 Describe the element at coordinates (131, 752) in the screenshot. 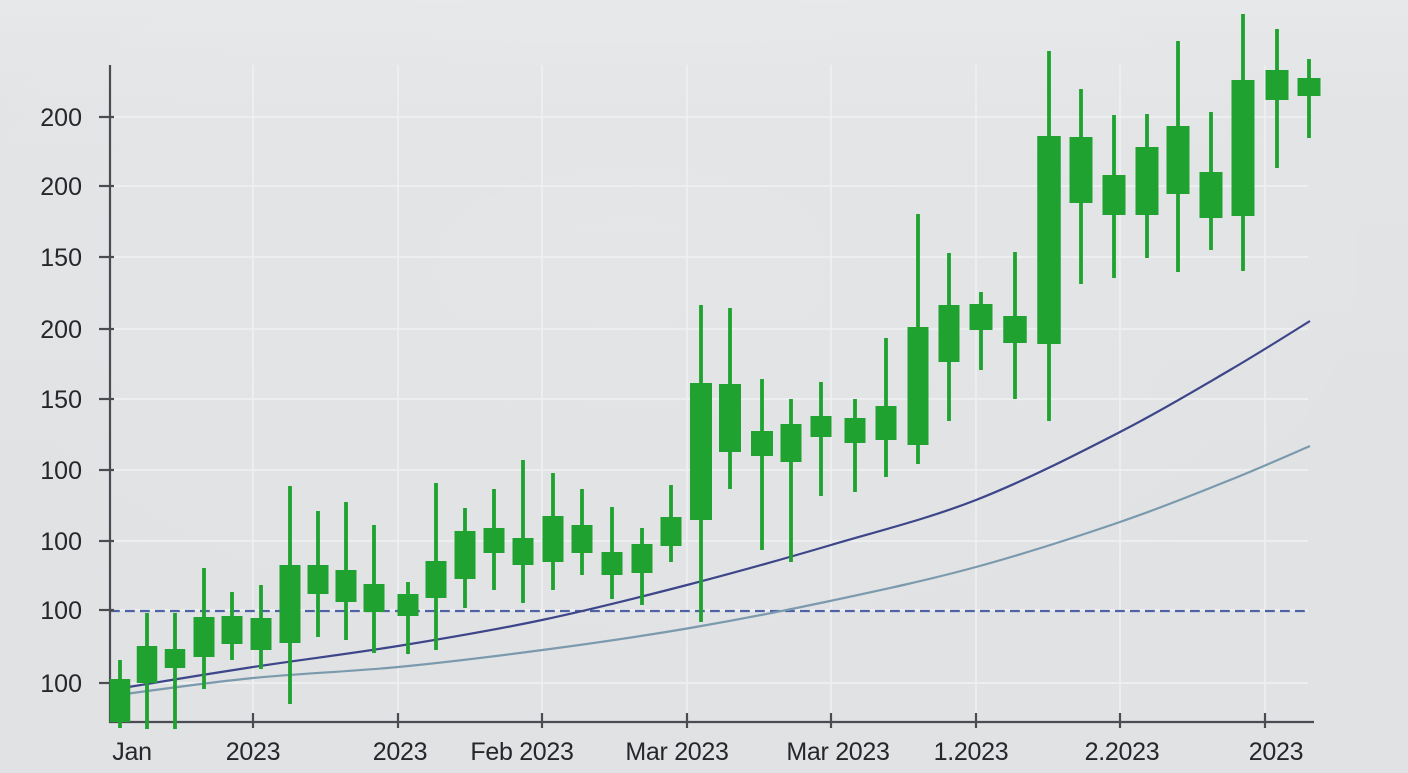

I see `svg-text: Jan` at that location.